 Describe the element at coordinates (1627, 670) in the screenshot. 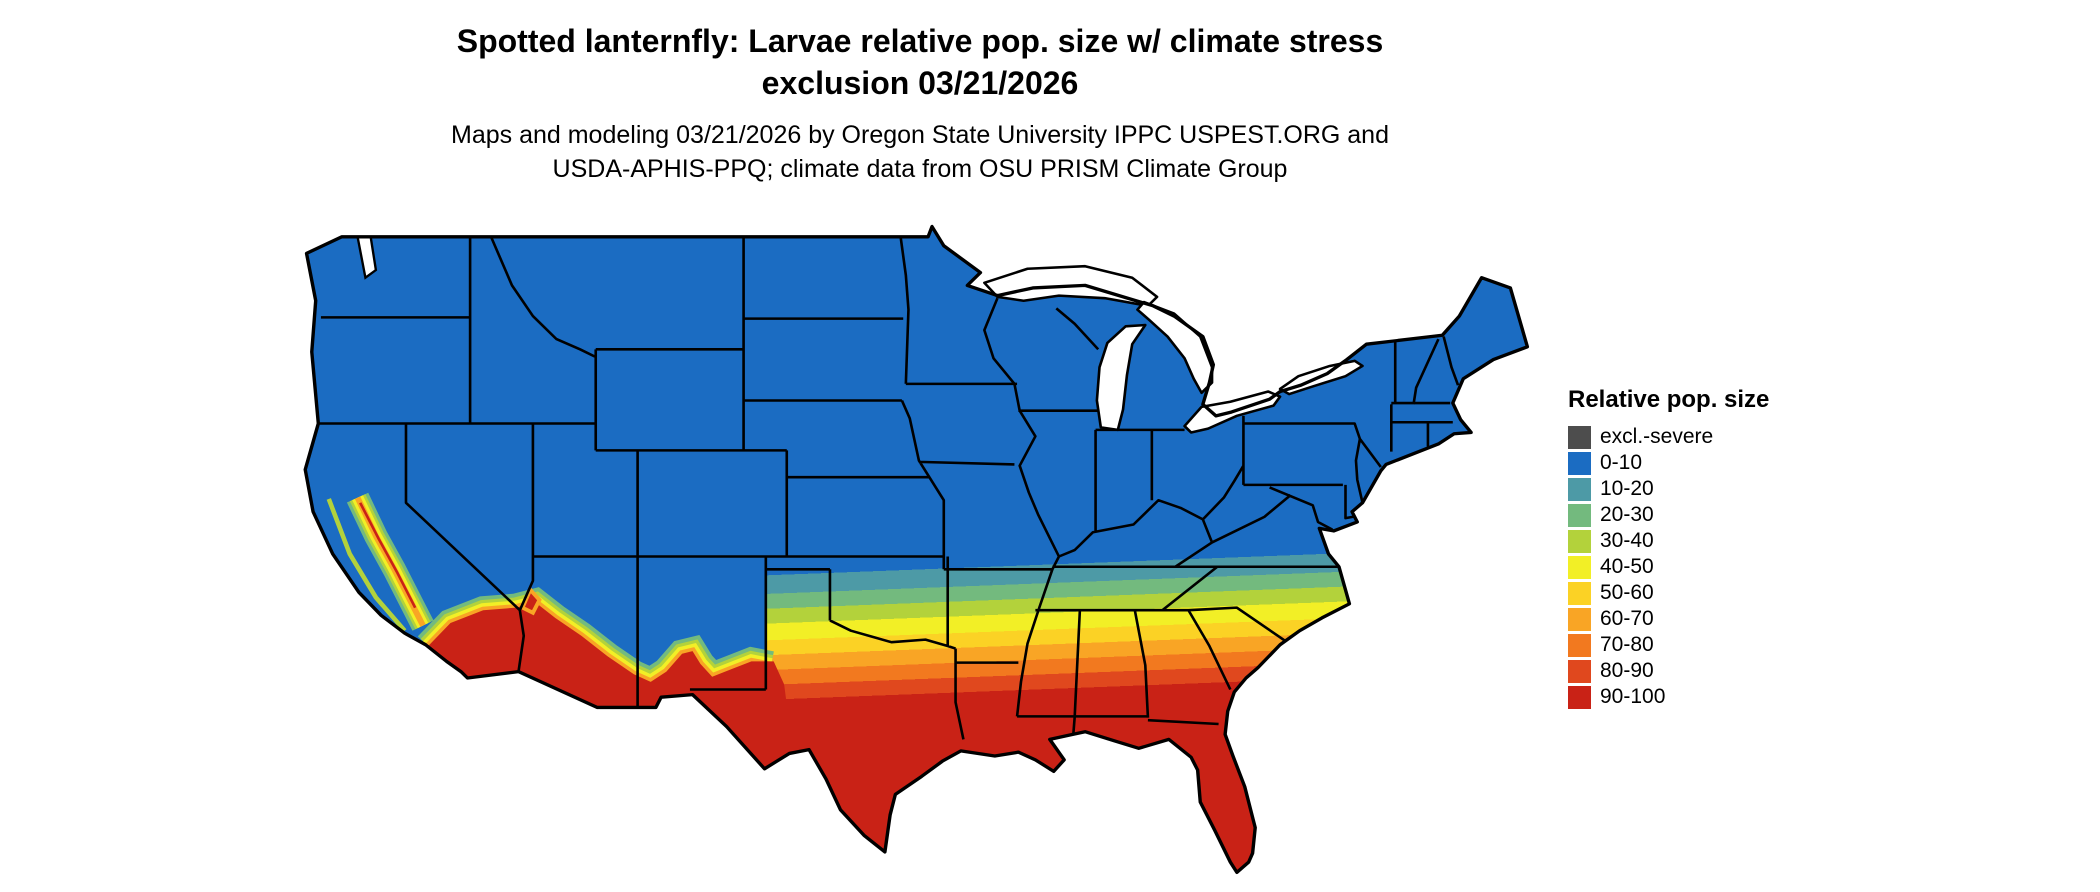

I see `legend-label: 80-90` at that location.